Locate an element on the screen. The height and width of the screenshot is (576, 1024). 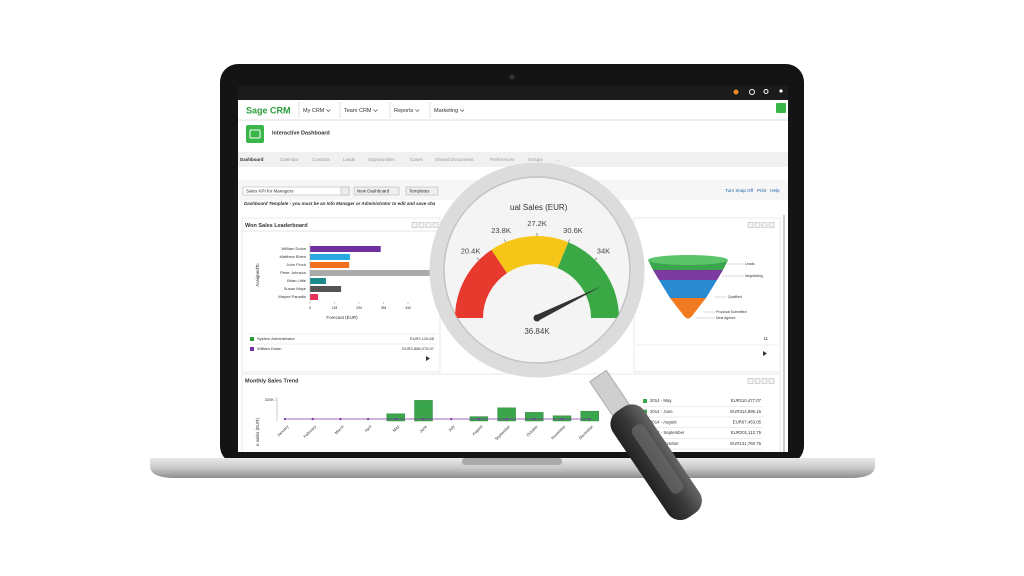
select-arrow is located at coordinates (345, 191).